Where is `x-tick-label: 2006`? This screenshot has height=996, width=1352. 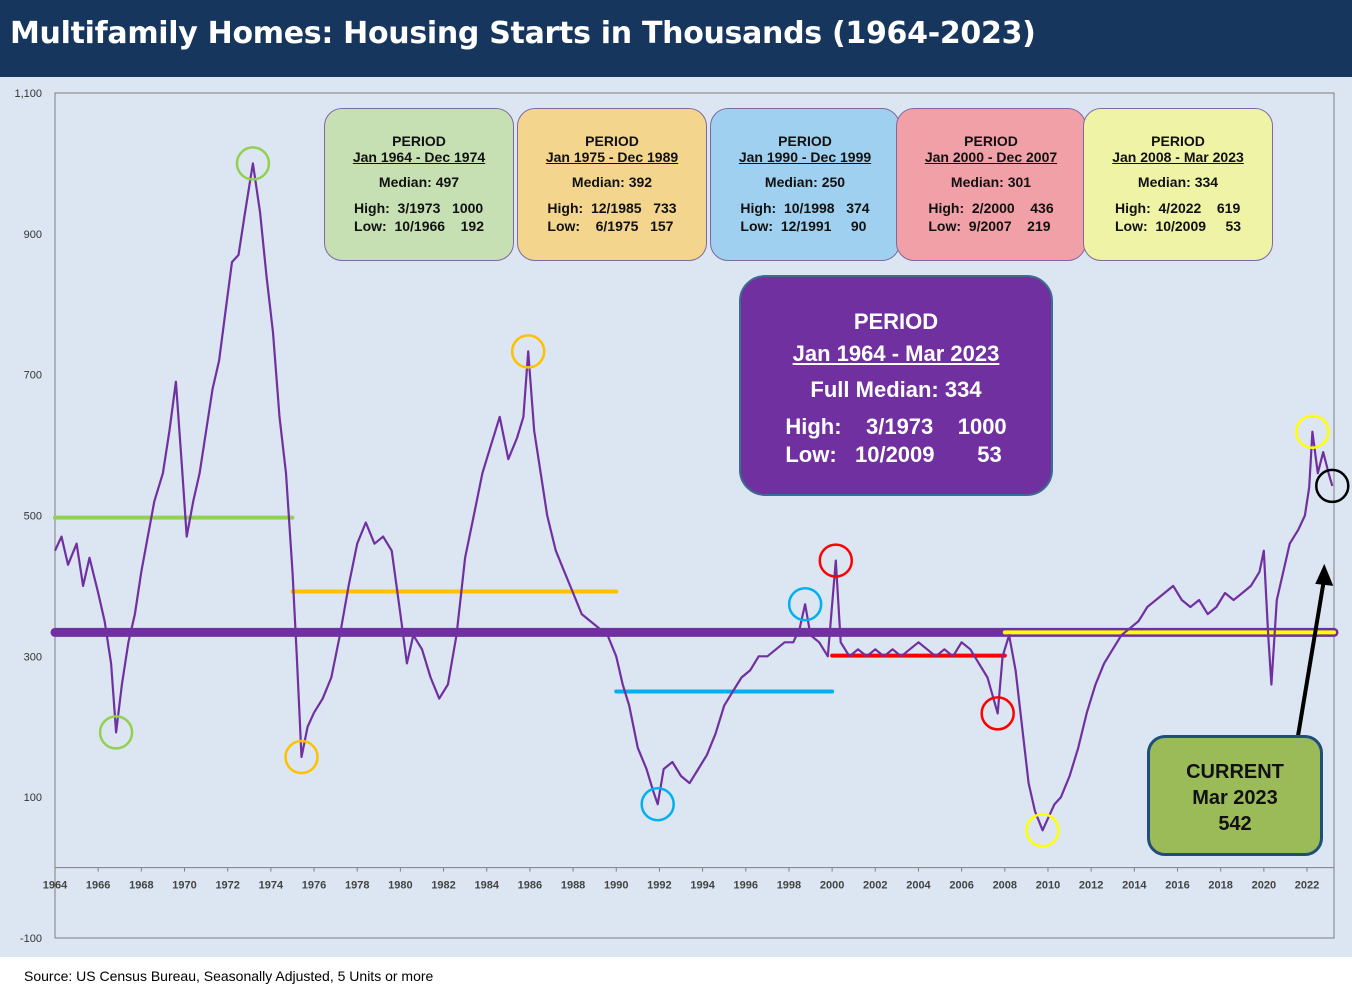 x-tick-label: 2006 is located at coordinates (961, 886).